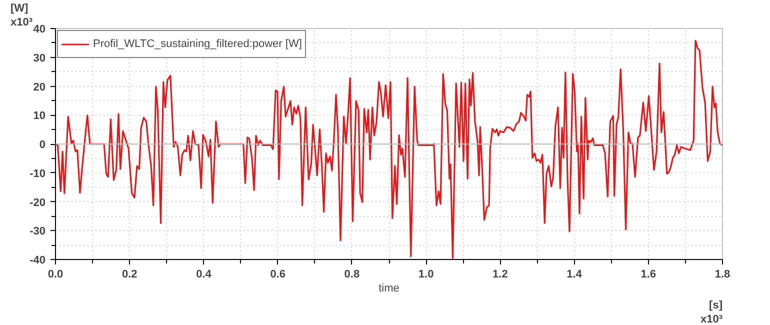 Image resolution: width=770 pixels, height=325 pixels. I want to click on x-tick-label: 0.0, so click(56, 274).